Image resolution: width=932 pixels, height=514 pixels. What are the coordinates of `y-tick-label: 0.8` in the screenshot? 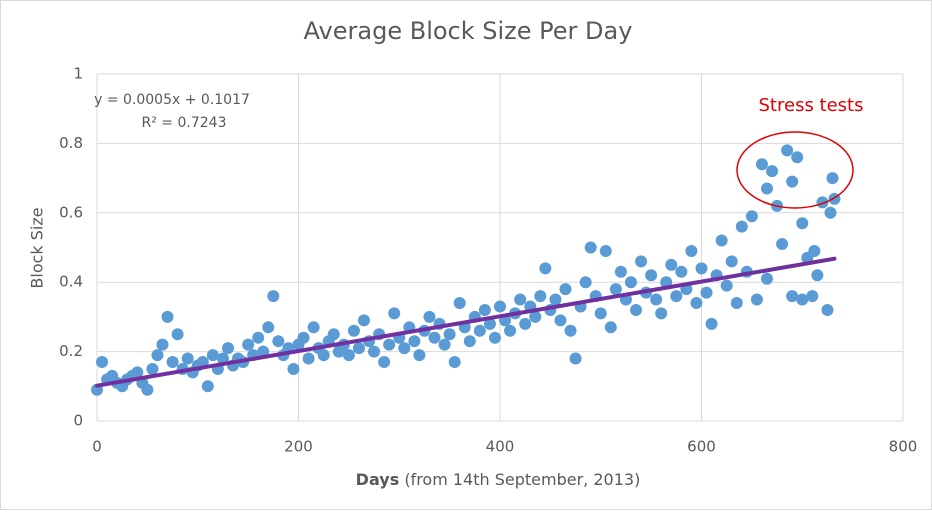 It's located at (71, 143).